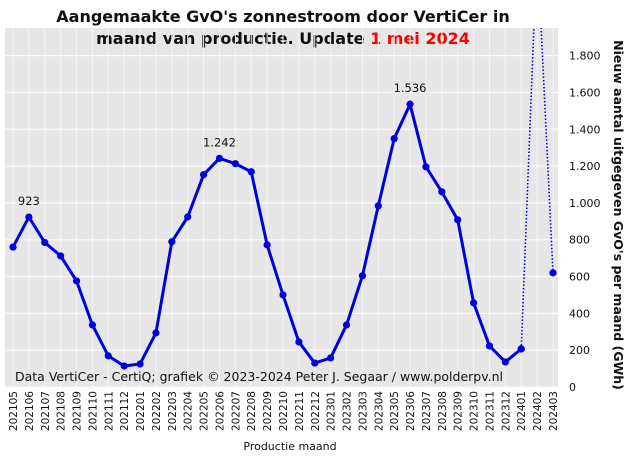  Describe the element at coordinates (173, 411) in the screenshot. I see `x-tick-label: 202203` at that location.